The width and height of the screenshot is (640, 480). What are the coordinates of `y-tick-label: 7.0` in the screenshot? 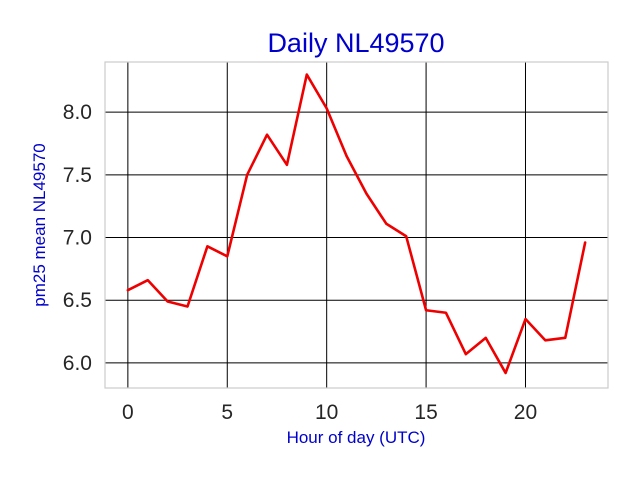 It's located at (77, 238).